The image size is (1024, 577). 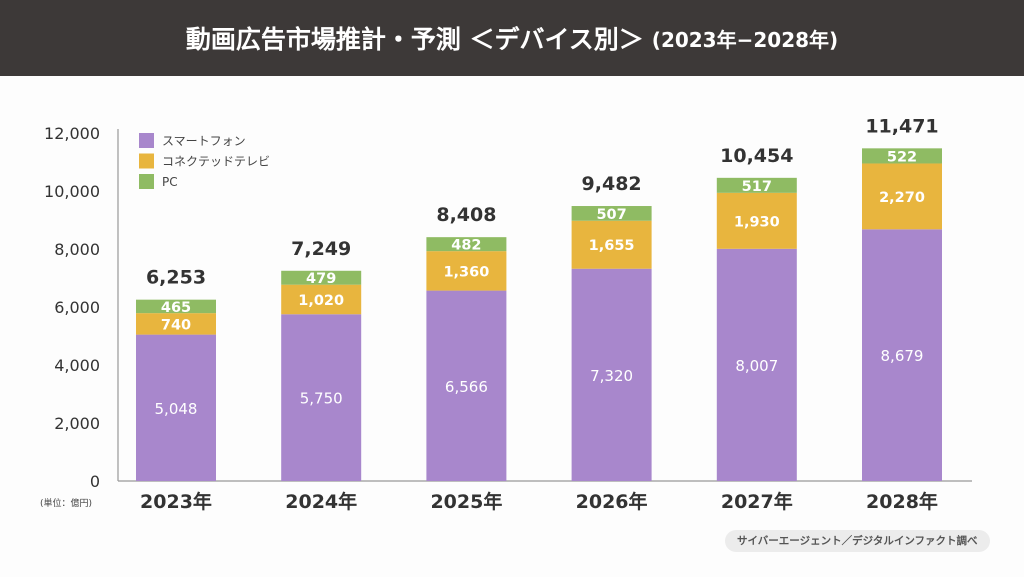 I want to click on bar-value-label: 740, so click(x=176, y=325).